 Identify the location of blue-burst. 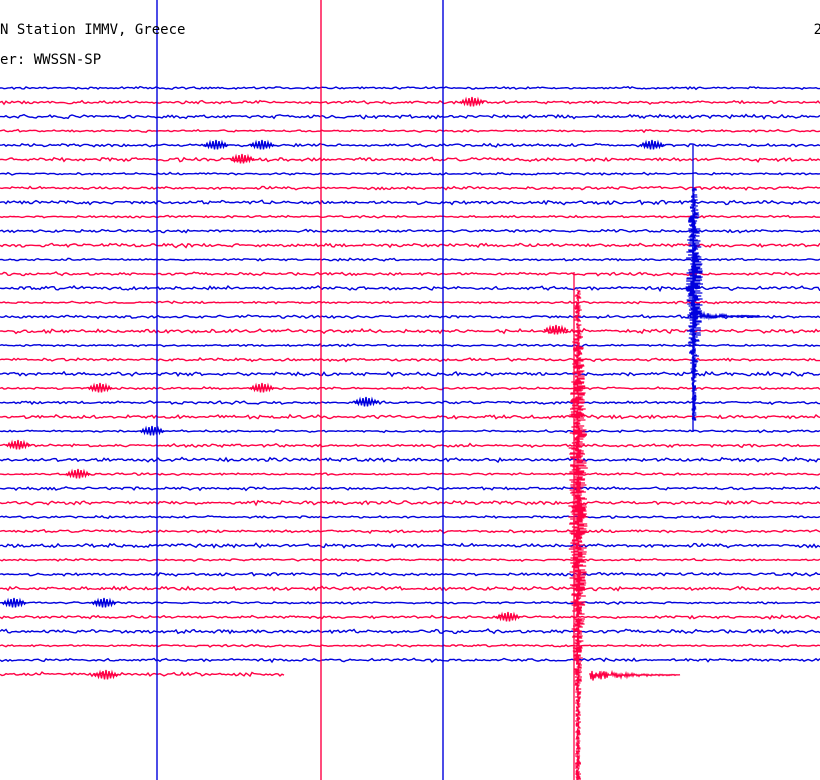
(694, 304).